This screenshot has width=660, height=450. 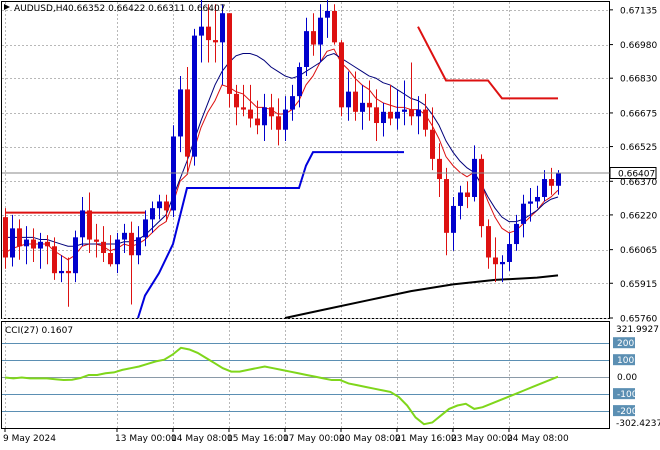 I want to click on price-tick-label: 0.66220, so click(x=638, y=216).